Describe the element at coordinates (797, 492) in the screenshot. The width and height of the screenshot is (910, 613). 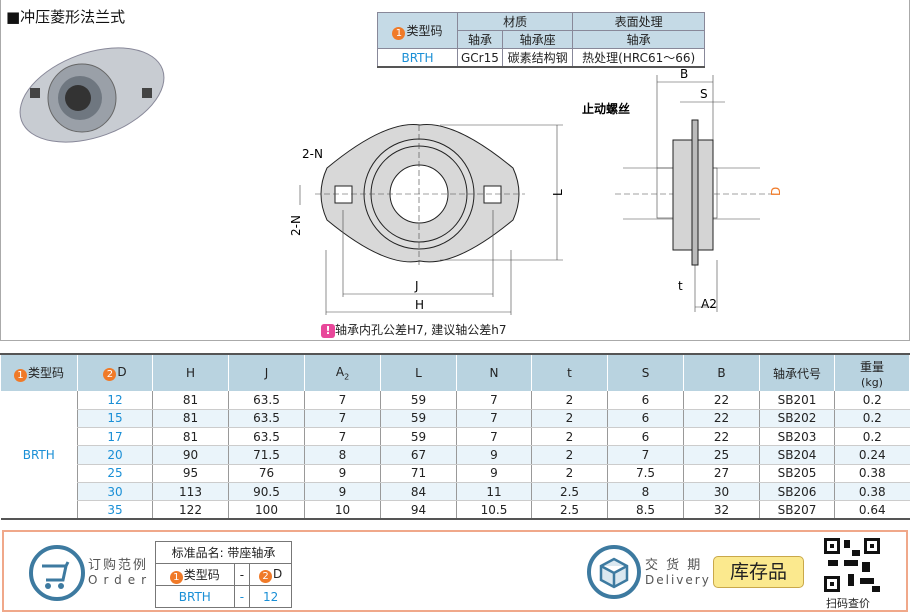
I see `table-cell: SB206` at that location.